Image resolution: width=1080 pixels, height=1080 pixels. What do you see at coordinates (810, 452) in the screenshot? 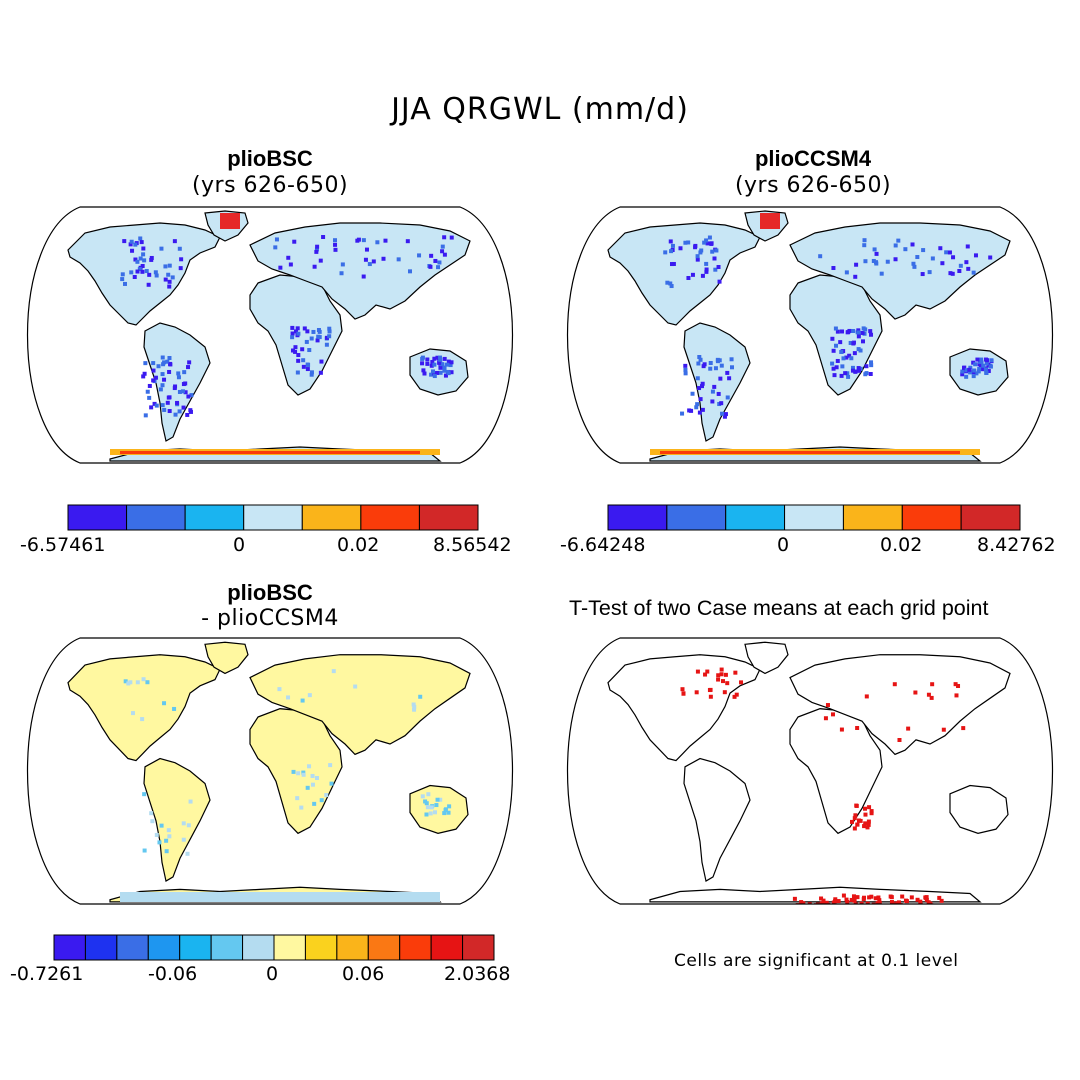
I see `antarctic-band-red` at bounding box center [810, 452].